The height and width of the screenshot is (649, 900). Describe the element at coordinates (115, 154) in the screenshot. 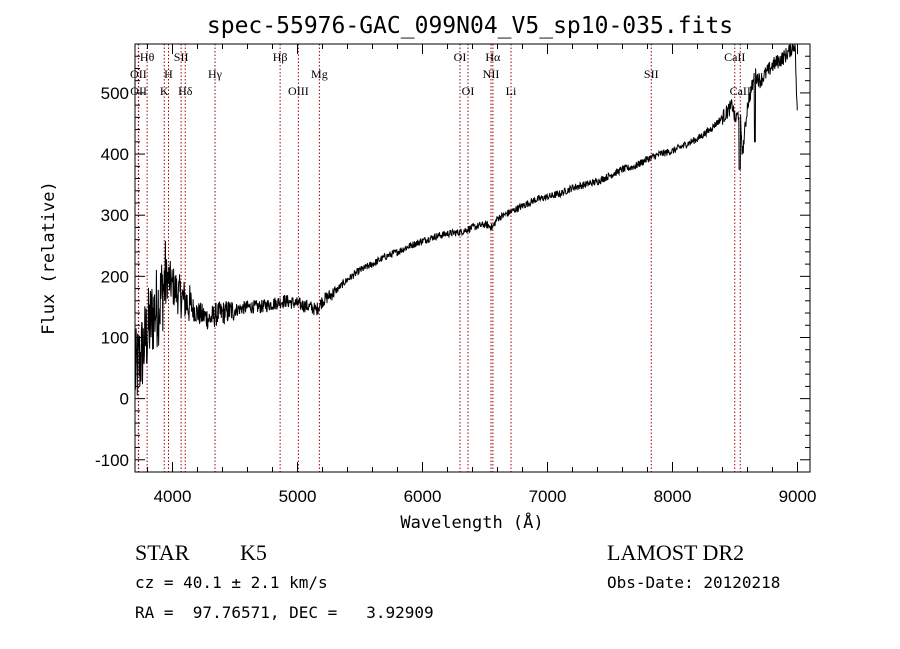

I see `y-tick-label-5: 400` at that location.